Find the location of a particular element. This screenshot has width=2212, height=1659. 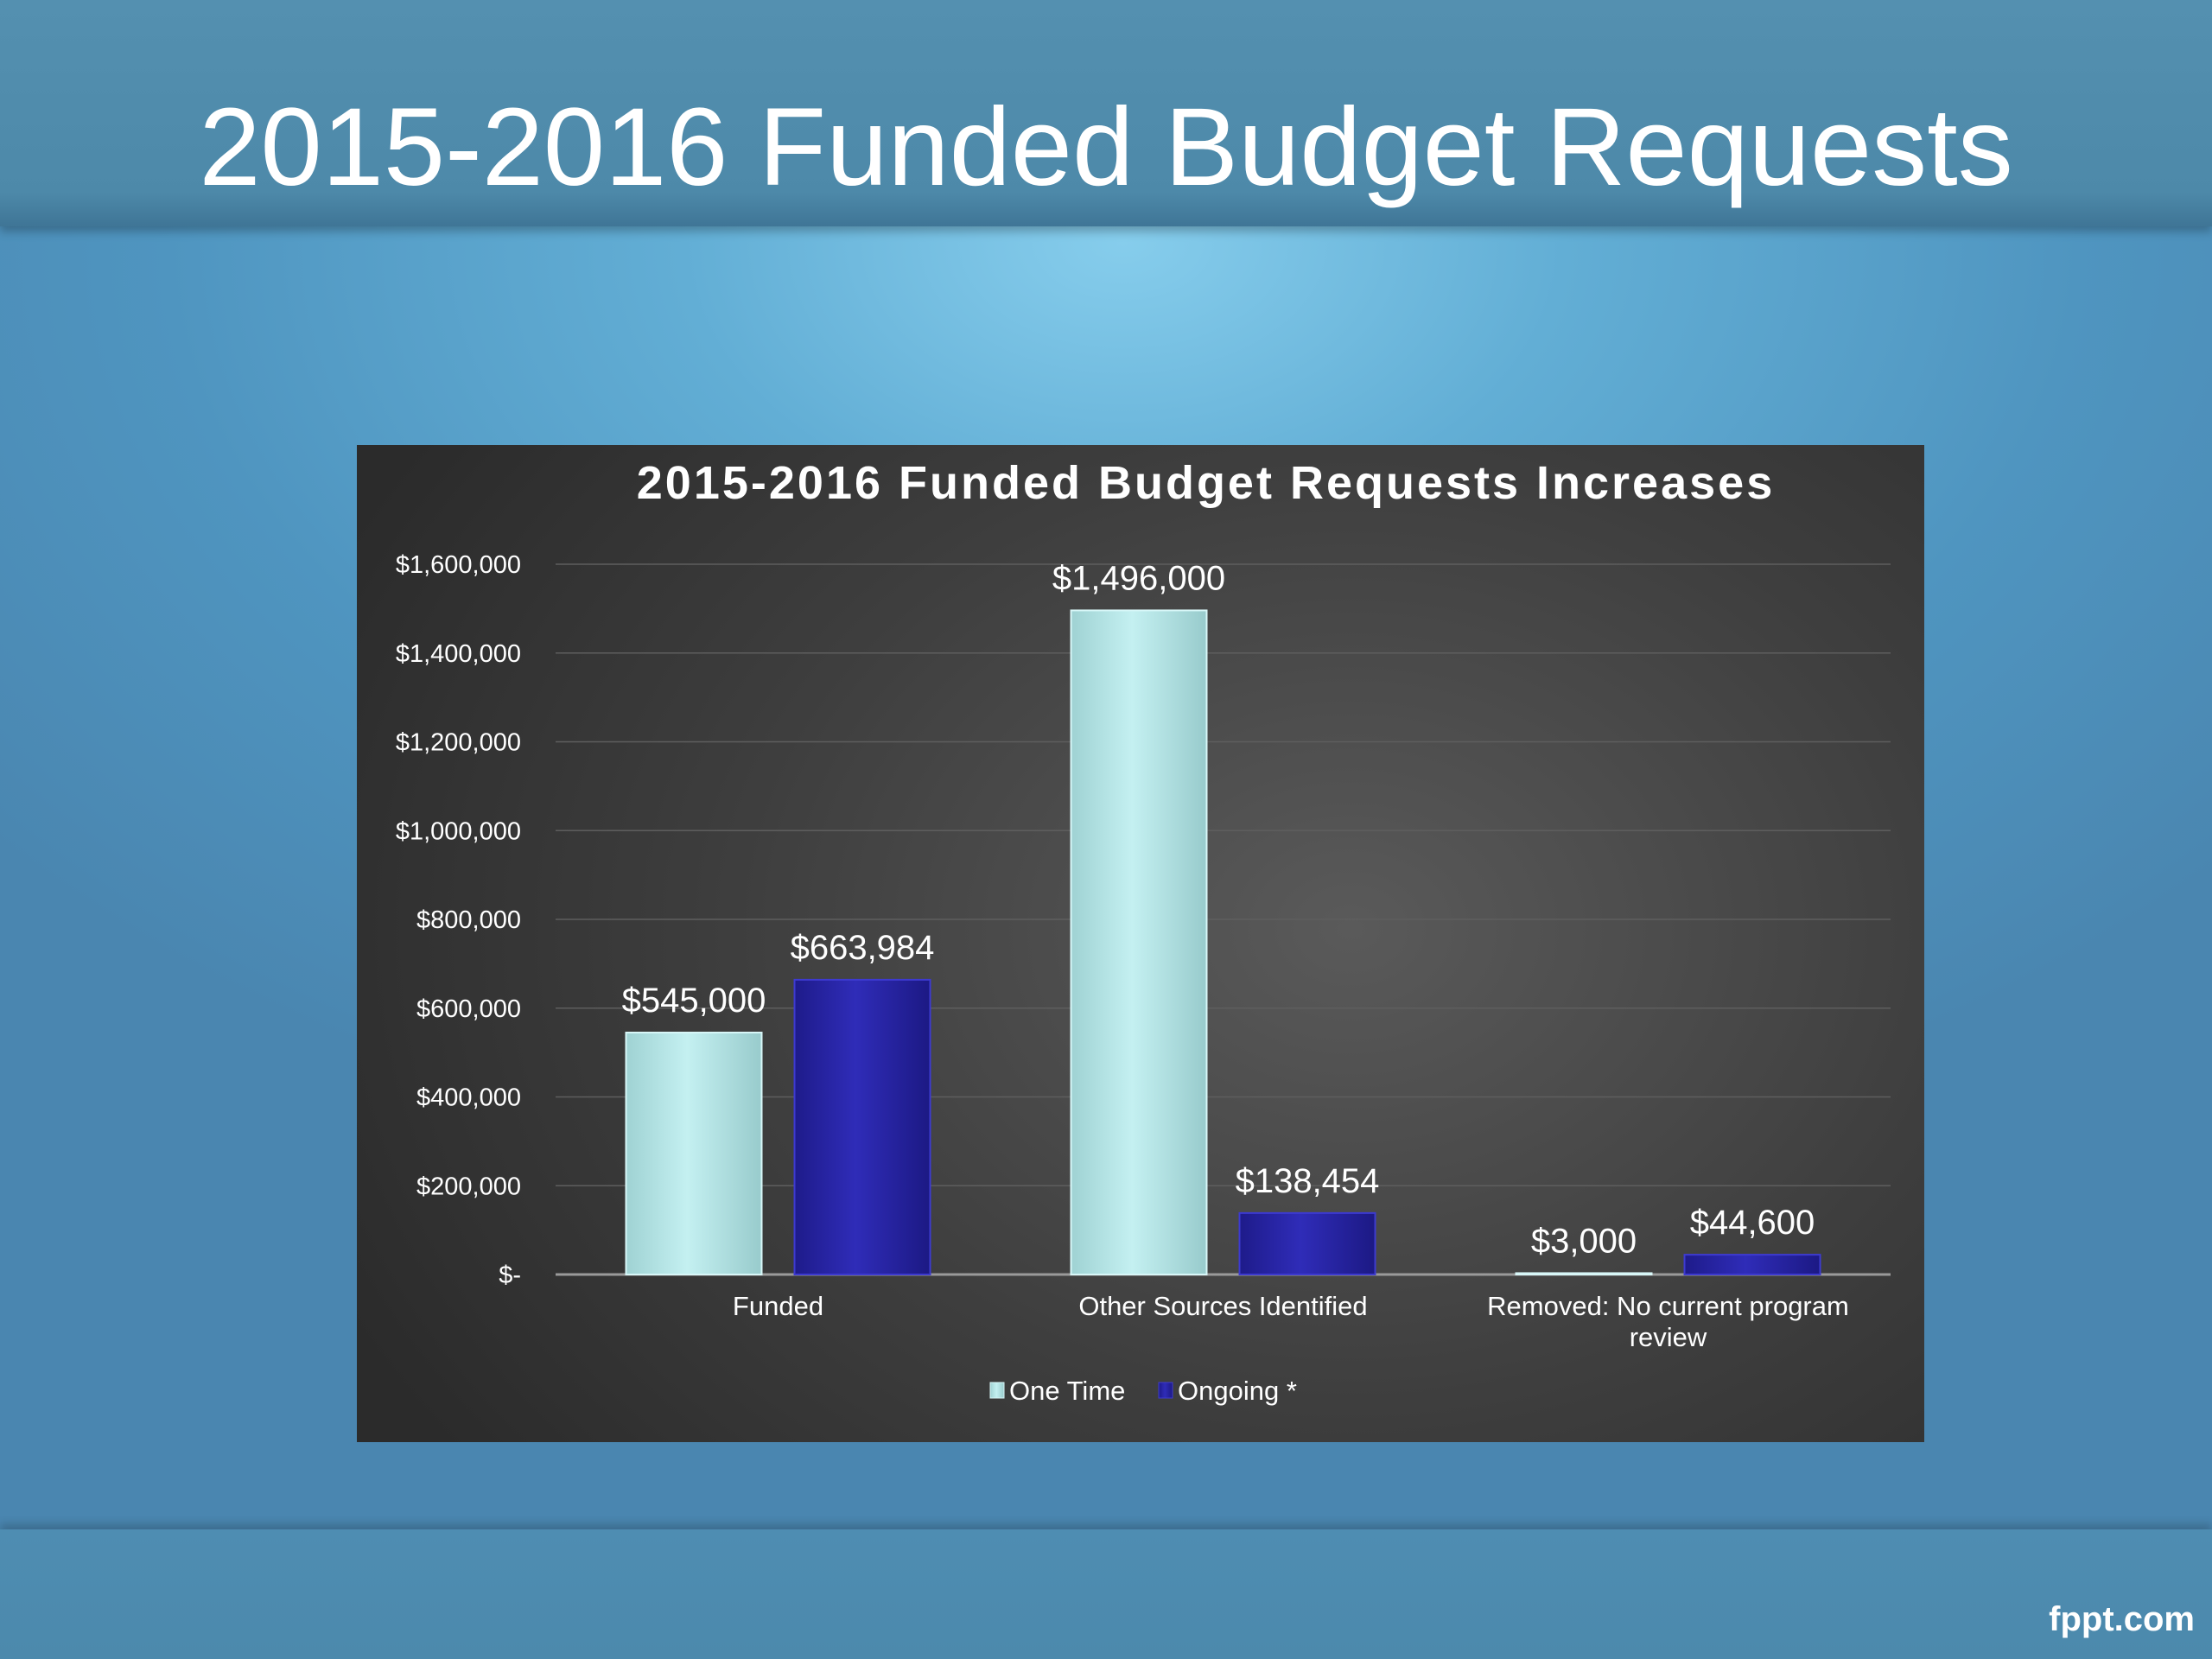

legend-ongoing-swatch is located at coordinates (1165, 1390).